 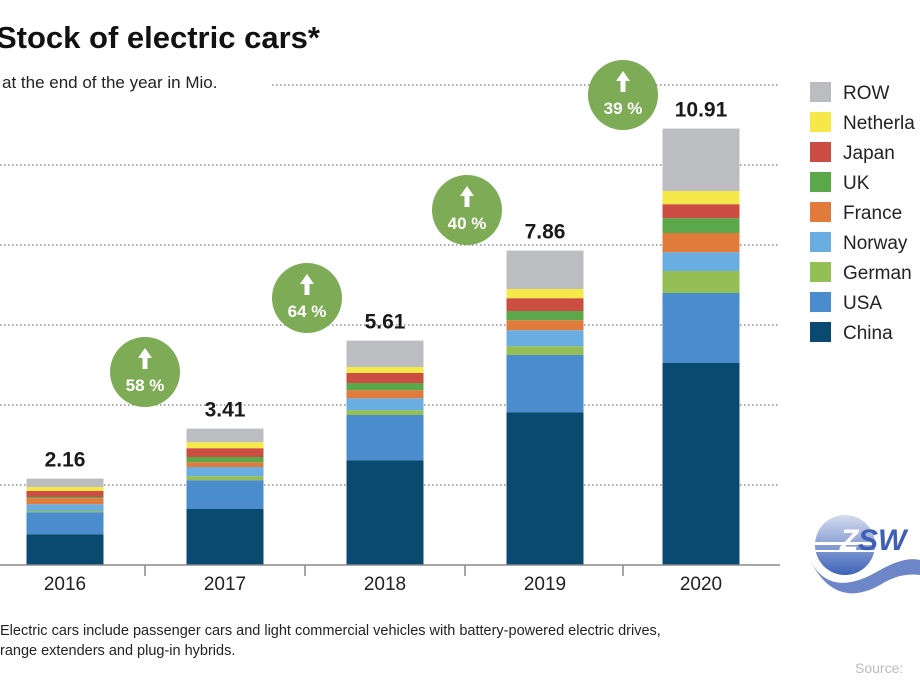 What do you see at coordinates (225, 452) in the screenshot?
I see `bar-segment-japan-2017` at bounding box center [225, 452].